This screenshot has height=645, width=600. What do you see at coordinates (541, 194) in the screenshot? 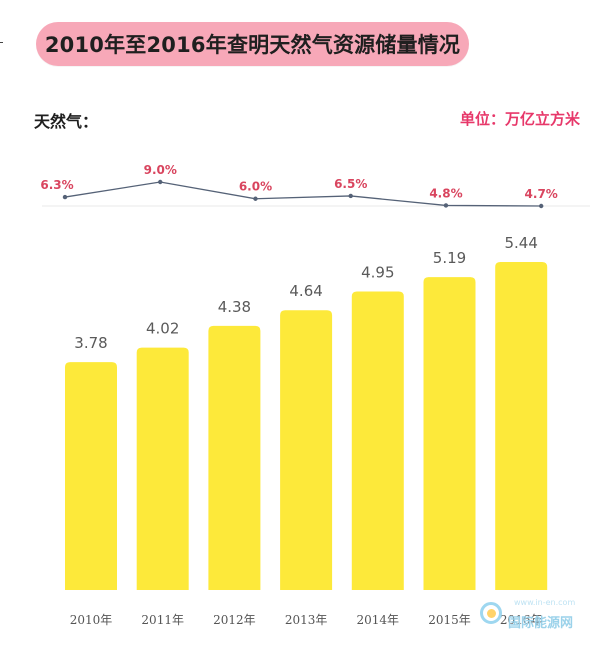
I see `growth-label: 4.7%` at bounding box center [541, 194].